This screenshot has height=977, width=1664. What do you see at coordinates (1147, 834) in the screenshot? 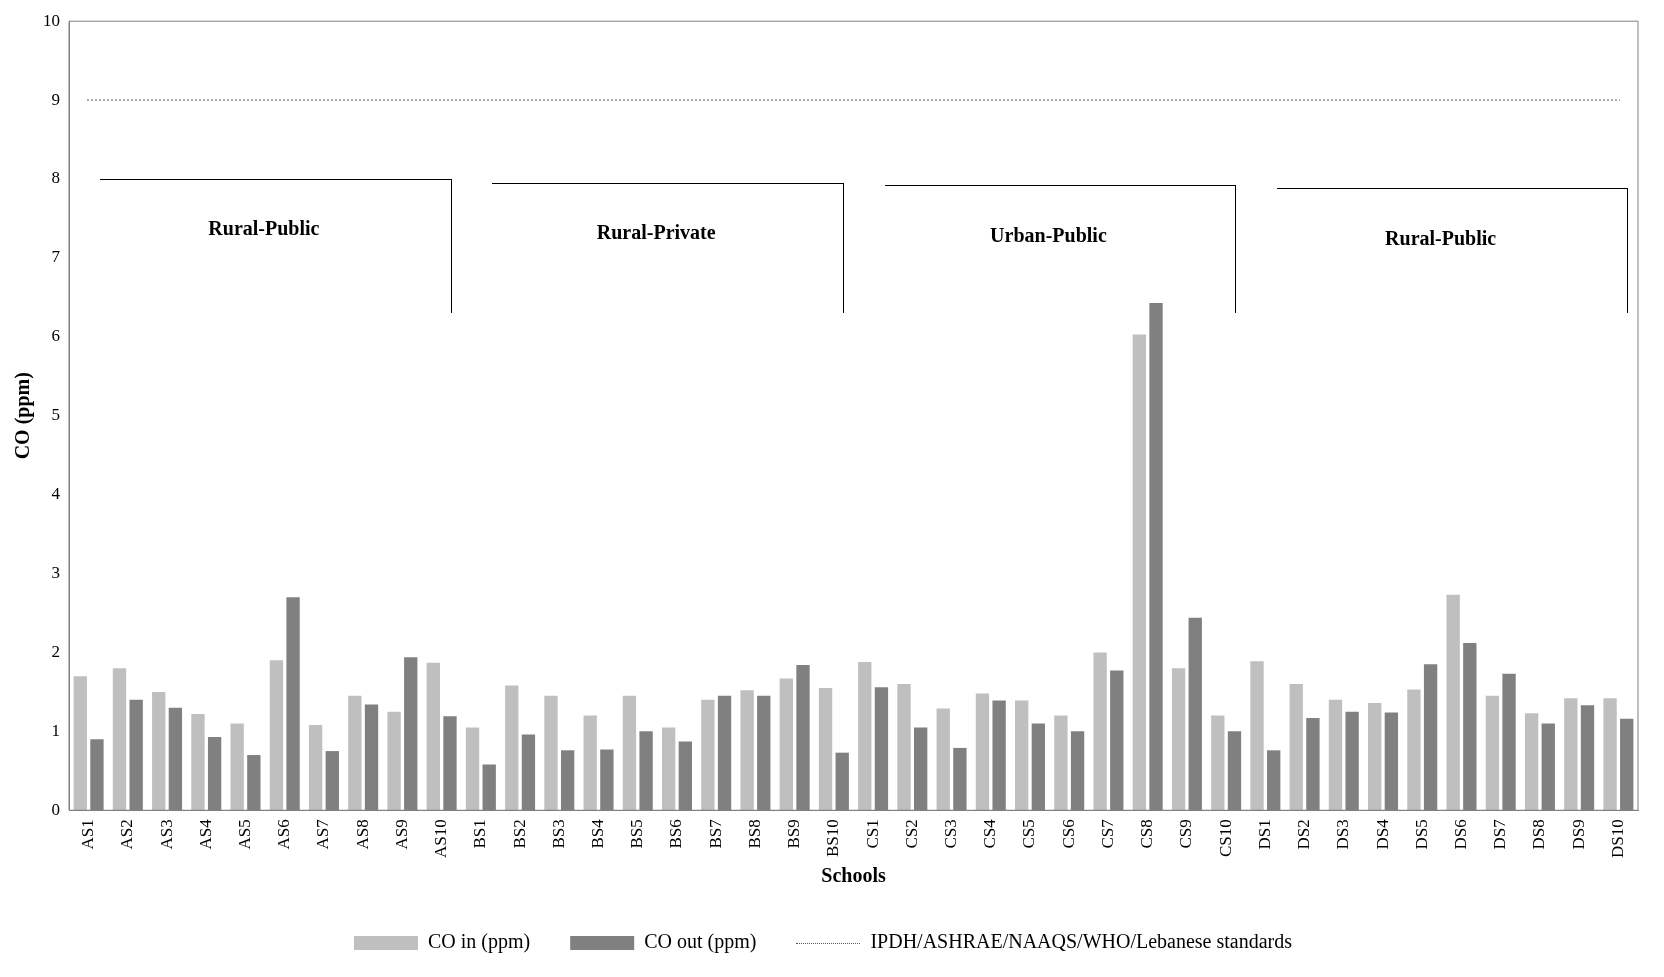
I see `x-tick-label: CS8` at bounding box center [1147, 834].